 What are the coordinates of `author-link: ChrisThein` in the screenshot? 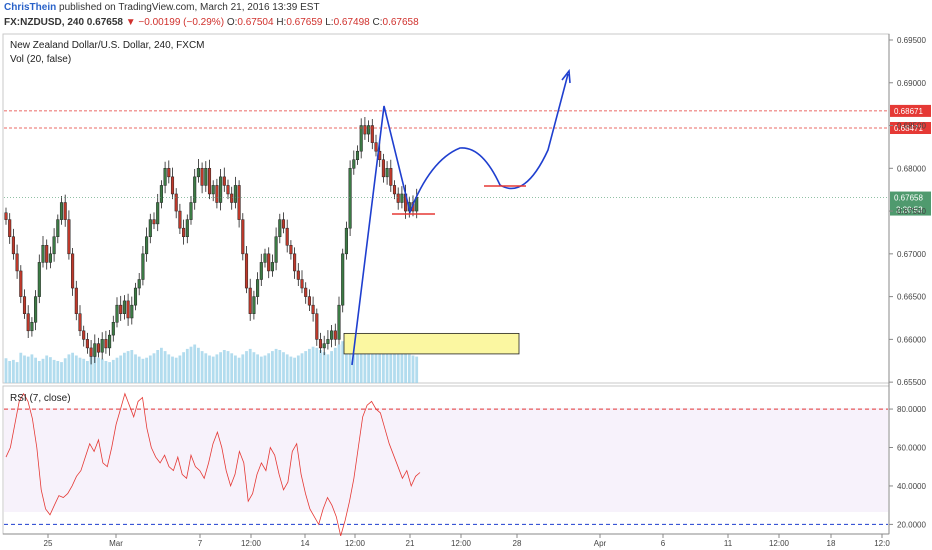 It's located at (30, 7).